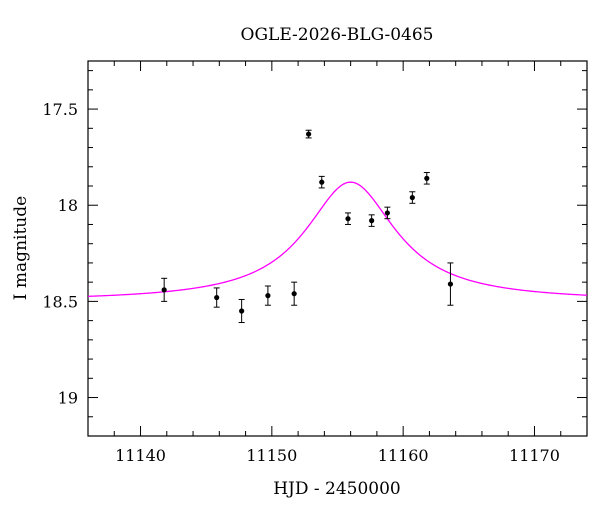  What do you see at coordinates (68, 398) in the screenshot?
I see `y-tick-label: 19` at bounding box center [68, 398].